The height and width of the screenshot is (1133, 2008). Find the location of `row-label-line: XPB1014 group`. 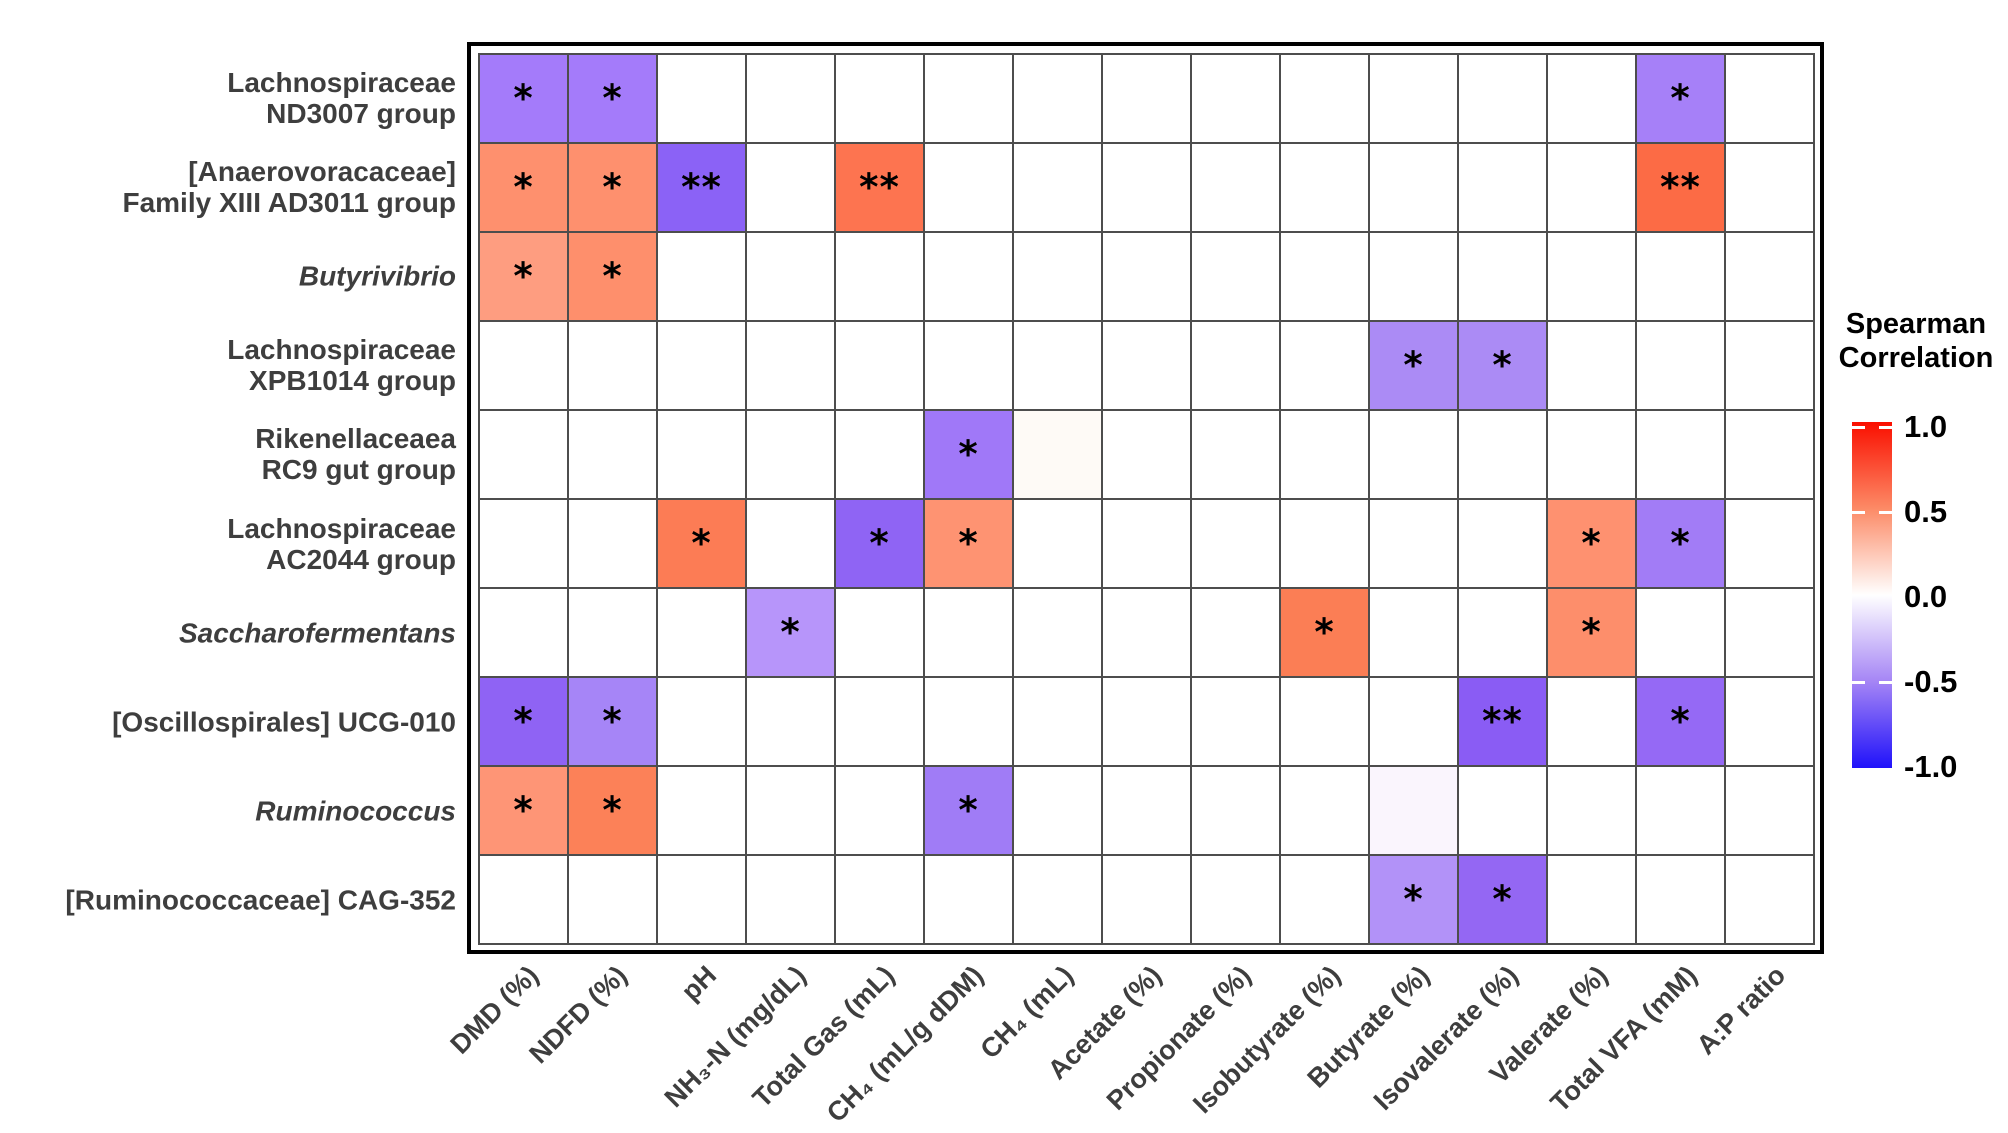

row-label-line: XPB1014 group is located at coordinates (352, 381).